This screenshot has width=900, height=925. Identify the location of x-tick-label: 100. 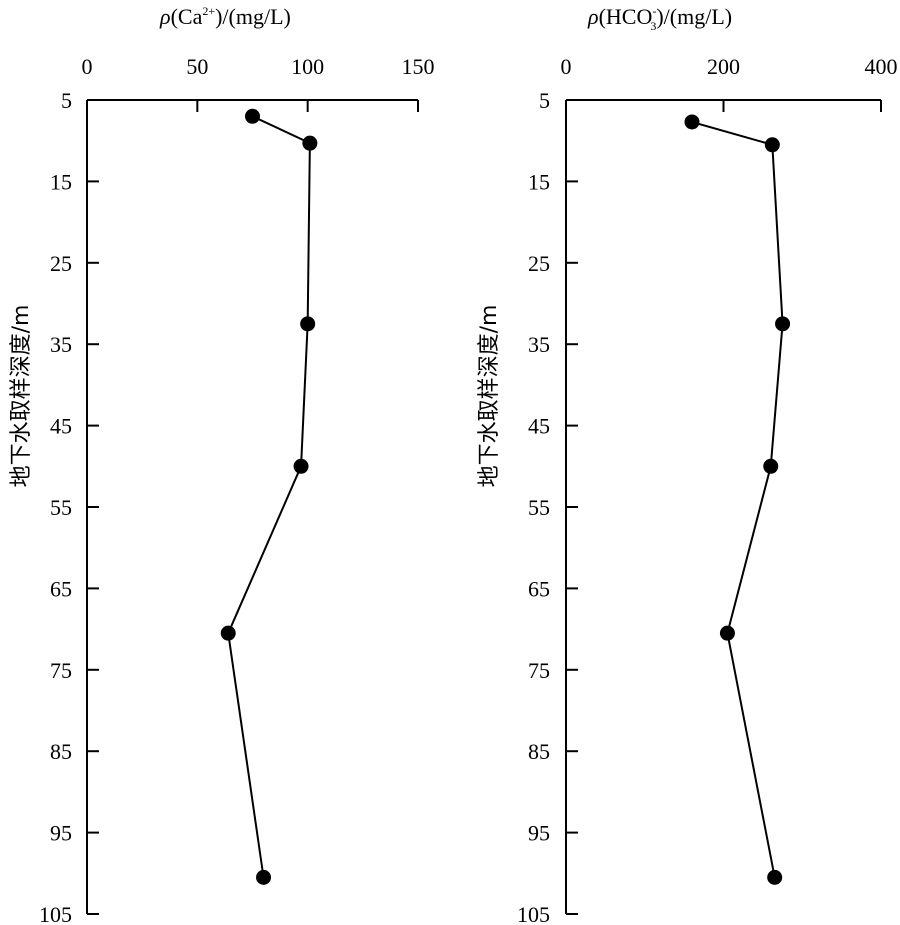
(307, 66).